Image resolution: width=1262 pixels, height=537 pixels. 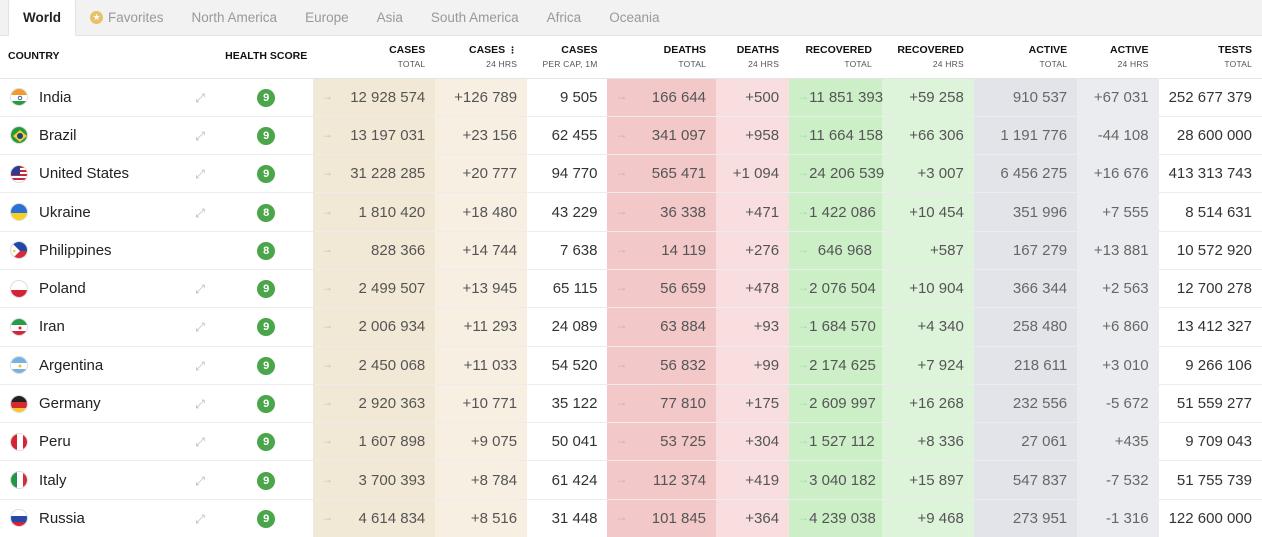 What do you see at coordinates (58, 135) in the screenshot?
I see `country-name: Brazil` at bounding box center [58, 135].